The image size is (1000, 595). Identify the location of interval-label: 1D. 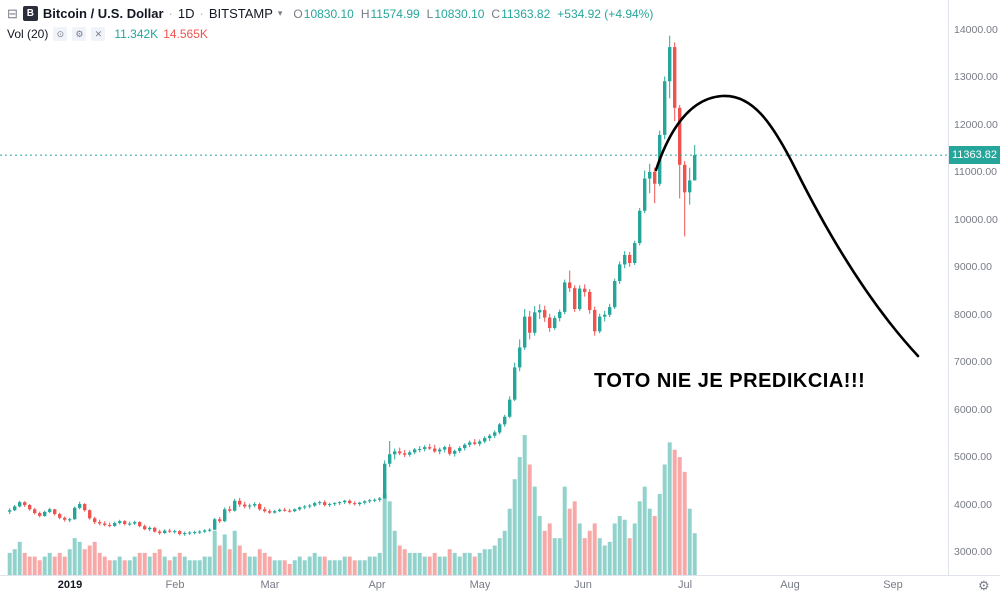
(186, 13).